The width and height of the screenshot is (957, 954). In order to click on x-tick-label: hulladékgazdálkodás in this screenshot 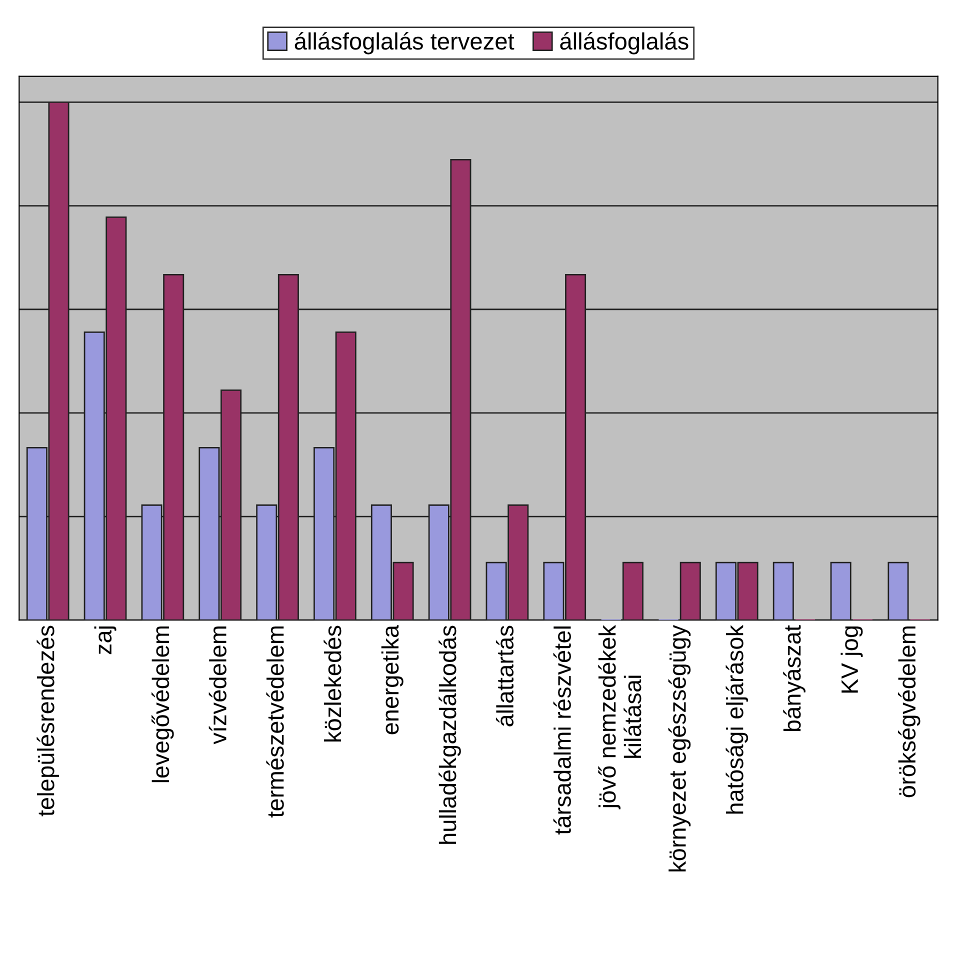, I will do `click(449, 735)`.